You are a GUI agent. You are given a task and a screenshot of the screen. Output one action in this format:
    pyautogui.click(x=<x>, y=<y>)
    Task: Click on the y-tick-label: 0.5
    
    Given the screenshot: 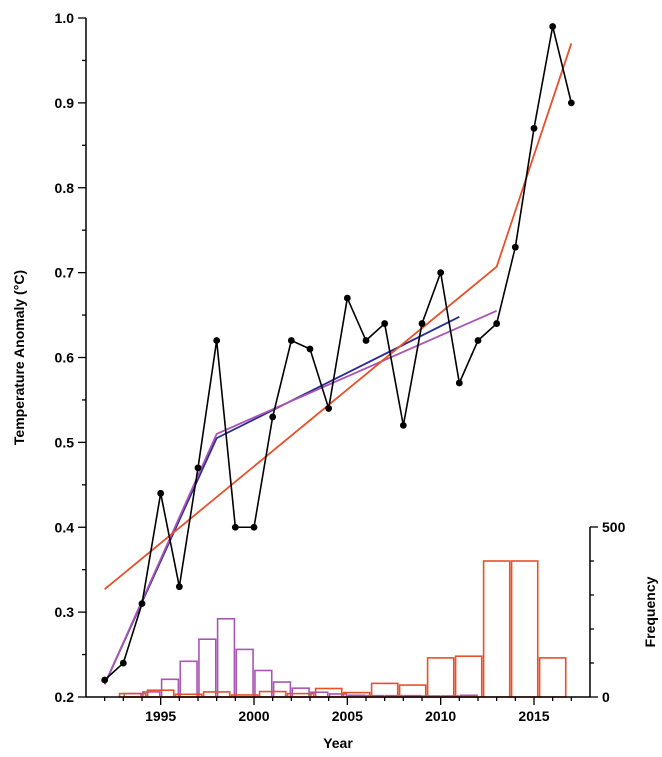 What is the action you would take?
    pyautogui.click(x=65, y=442)
    